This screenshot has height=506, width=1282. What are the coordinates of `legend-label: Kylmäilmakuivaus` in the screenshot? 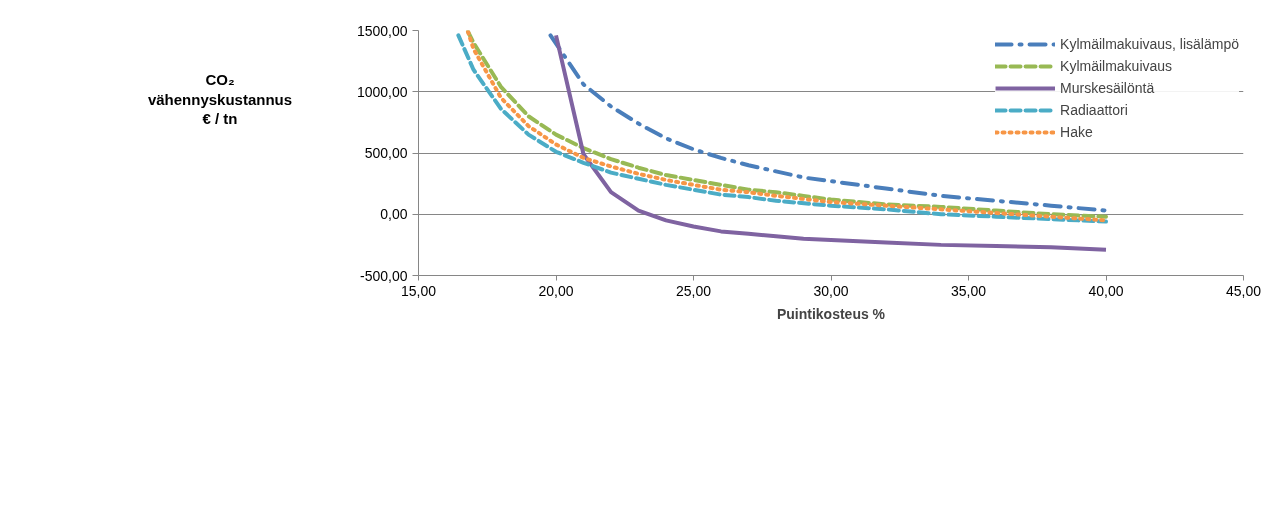 It's located at (1116, 66).